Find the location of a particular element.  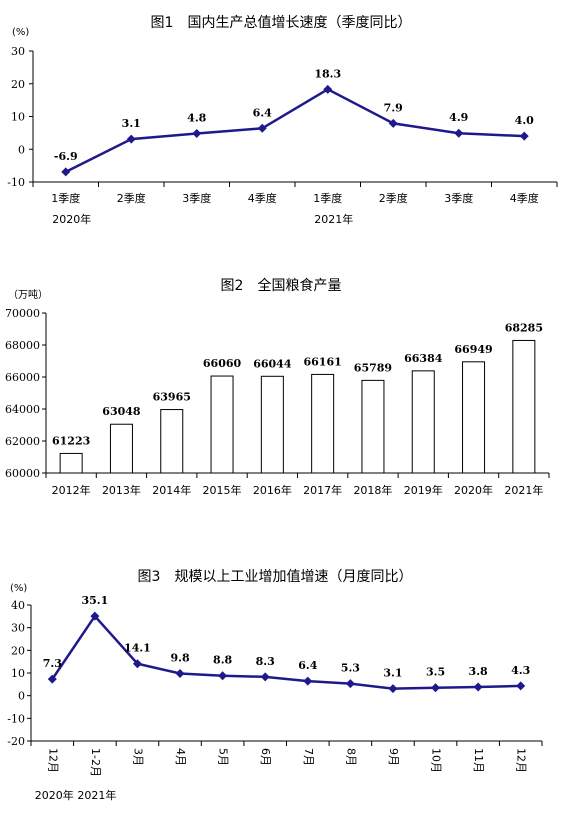

data-label: 3.8 is located at coordinates (478, 671).